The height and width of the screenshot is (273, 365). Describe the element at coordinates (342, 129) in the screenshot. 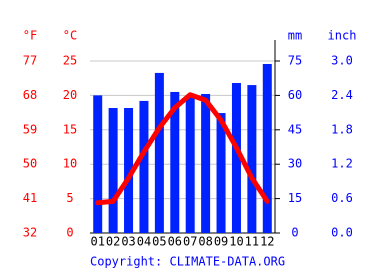

I see `y2-tick-label: 1.8` at that location.